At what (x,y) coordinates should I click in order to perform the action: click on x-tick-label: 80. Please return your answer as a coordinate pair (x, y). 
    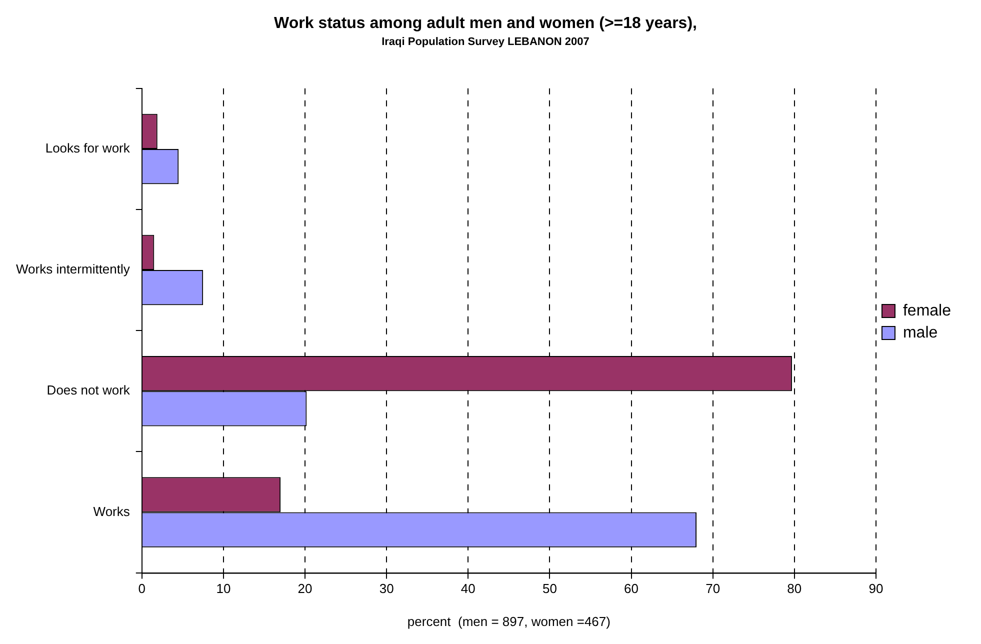
    Looking at the image, I should click on (794, 588).